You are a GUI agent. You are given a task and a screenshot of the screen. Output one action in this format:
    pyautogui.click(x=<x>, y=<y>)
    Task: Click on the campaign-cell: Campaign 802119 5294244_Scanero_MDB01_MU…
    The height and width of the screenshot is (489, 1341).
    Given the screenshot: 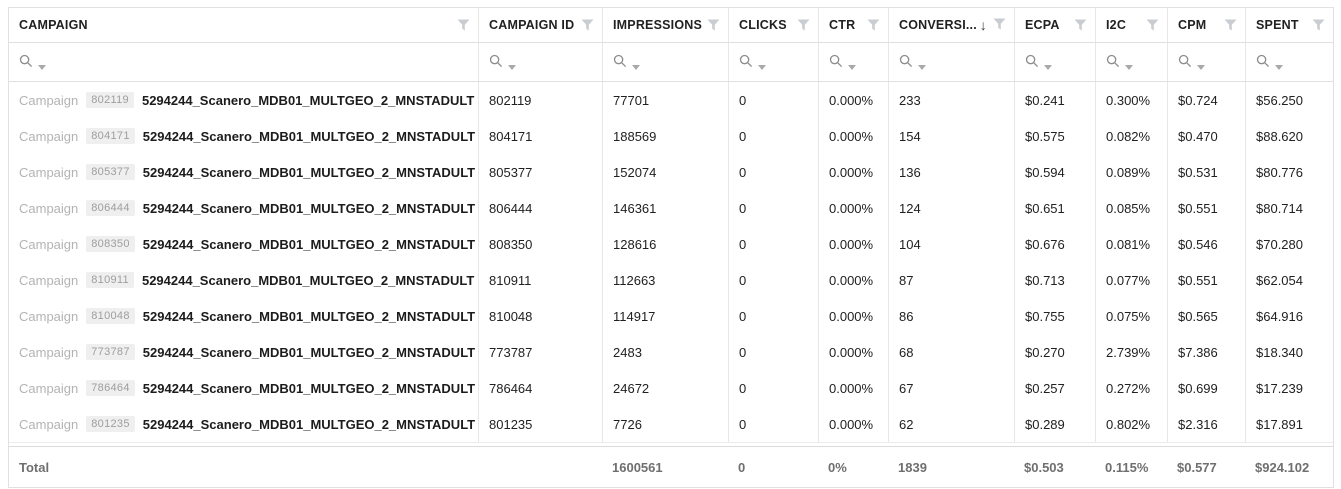 What is the action you would take?
    pyautogui.click(x=243, y=100)
    